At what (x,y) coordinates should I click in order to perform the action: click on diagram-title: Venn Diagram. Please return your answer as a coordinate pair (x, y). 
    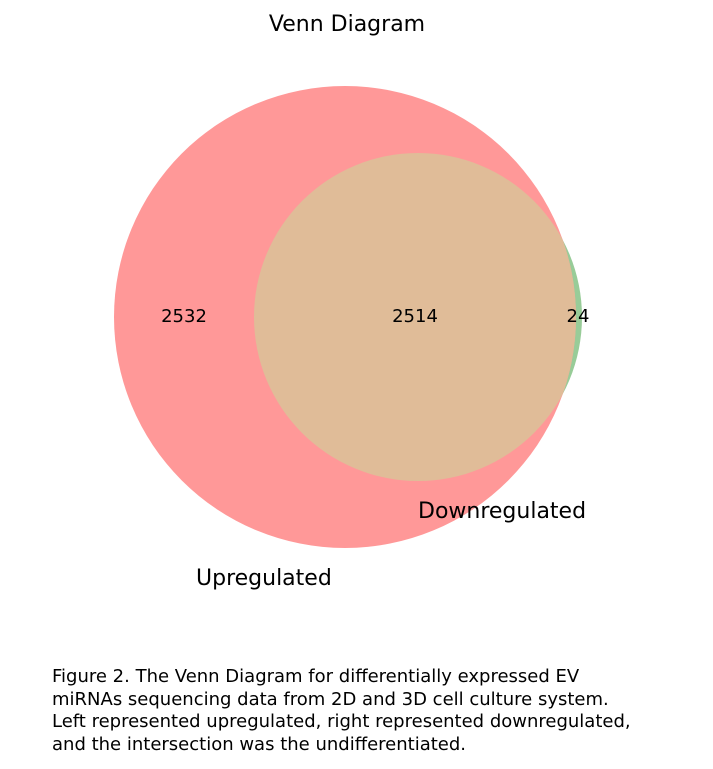
    Looking at the image, I should click on (347, 24).